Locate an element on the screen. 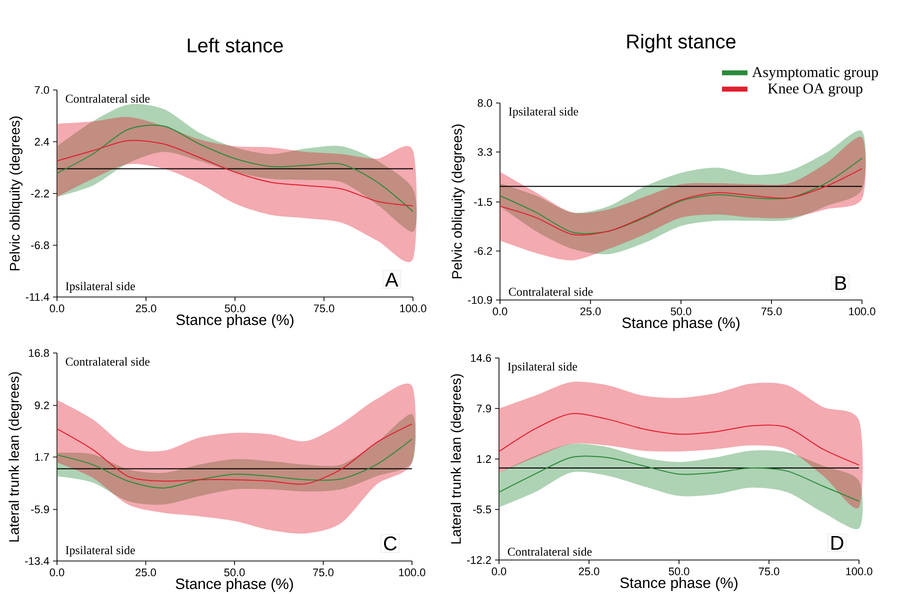  y-tick-label: -2.2 is located at coordinates (40, 194).